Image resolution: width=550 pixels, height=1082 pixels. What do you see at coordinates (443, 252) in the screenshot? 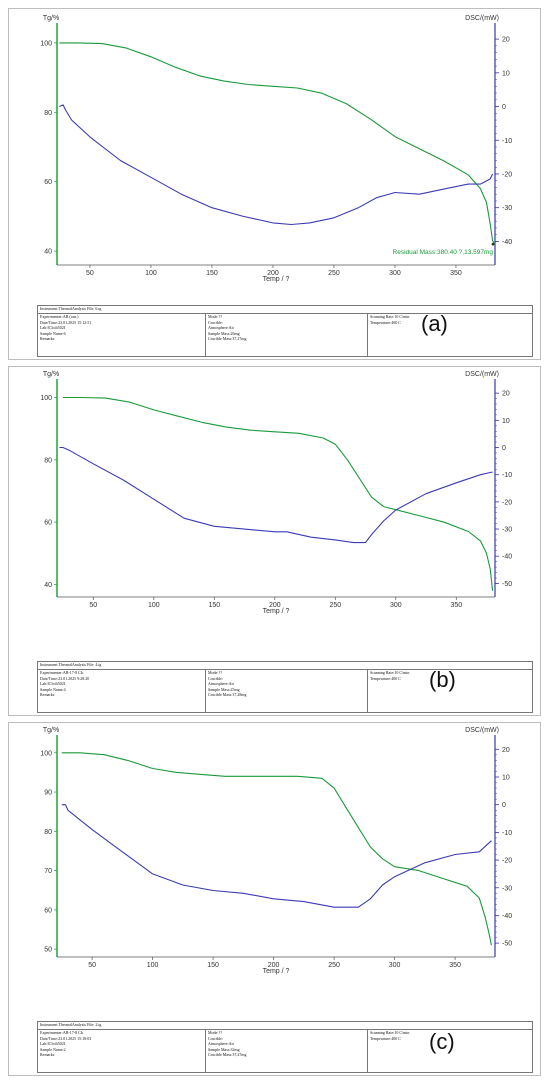
I see `residual-mass-annotation: Residual Mass:380.40 ?,13.597mg` at bounding box center [443, 252].